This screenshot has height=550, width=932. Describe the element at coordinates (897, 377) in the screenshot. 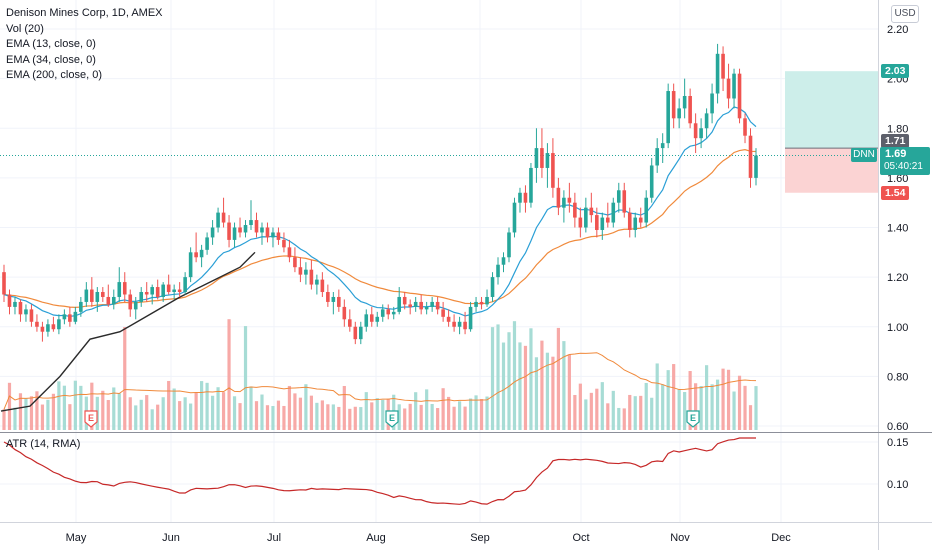

I see `price-tick-label: 0.80` at that location.